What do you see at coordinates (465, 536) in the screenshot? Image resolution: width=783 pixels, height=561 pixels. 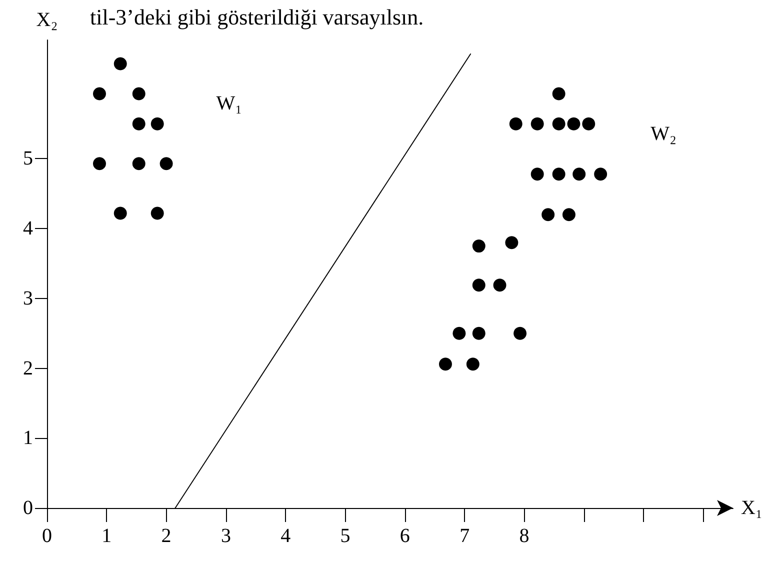 I see `x-tick-label: 7` at bounding box center [465, 536].